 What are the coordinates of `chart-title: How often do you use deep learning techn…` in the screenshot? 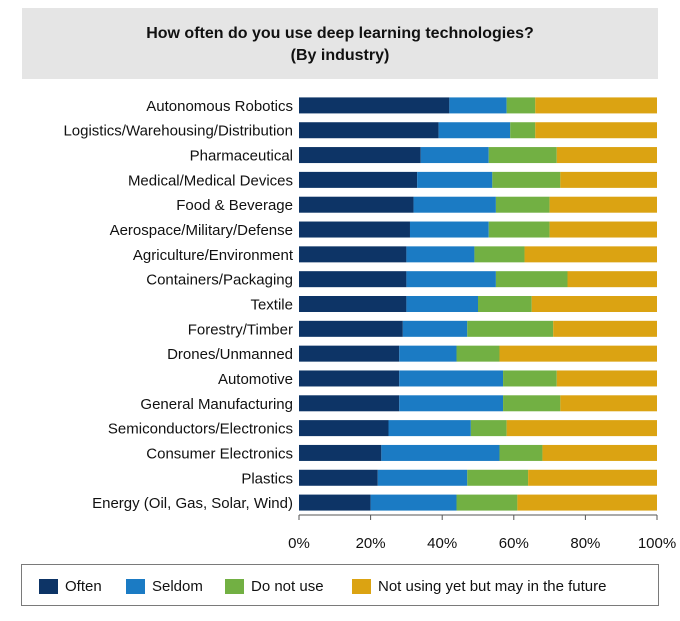 It's located at (340, 33).